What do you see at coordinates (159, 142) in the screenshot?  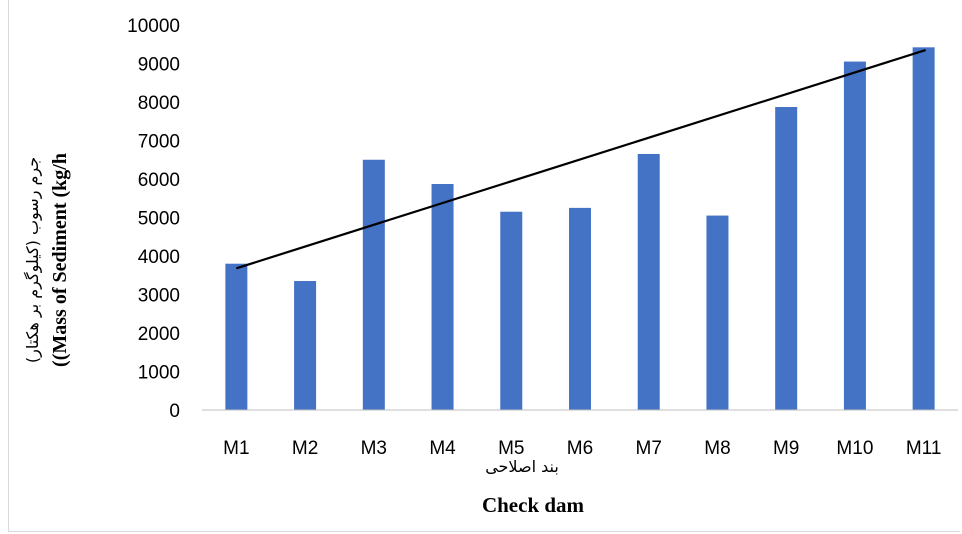 I see `y-tick-label: 7000` at bounding box center [159, 142].